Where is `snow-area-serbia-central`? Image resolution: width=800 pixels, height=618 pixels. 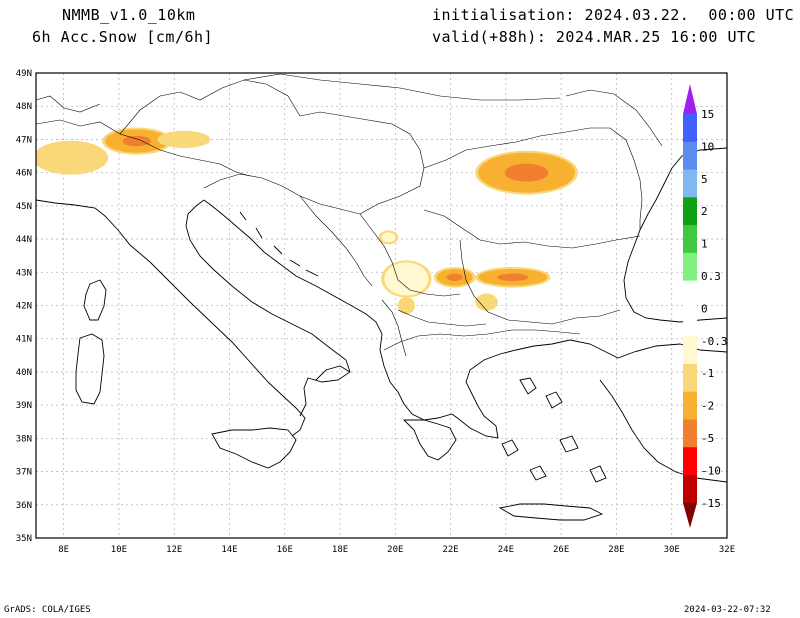 snow-area-serbia-central is located at coordinates (388, 237).